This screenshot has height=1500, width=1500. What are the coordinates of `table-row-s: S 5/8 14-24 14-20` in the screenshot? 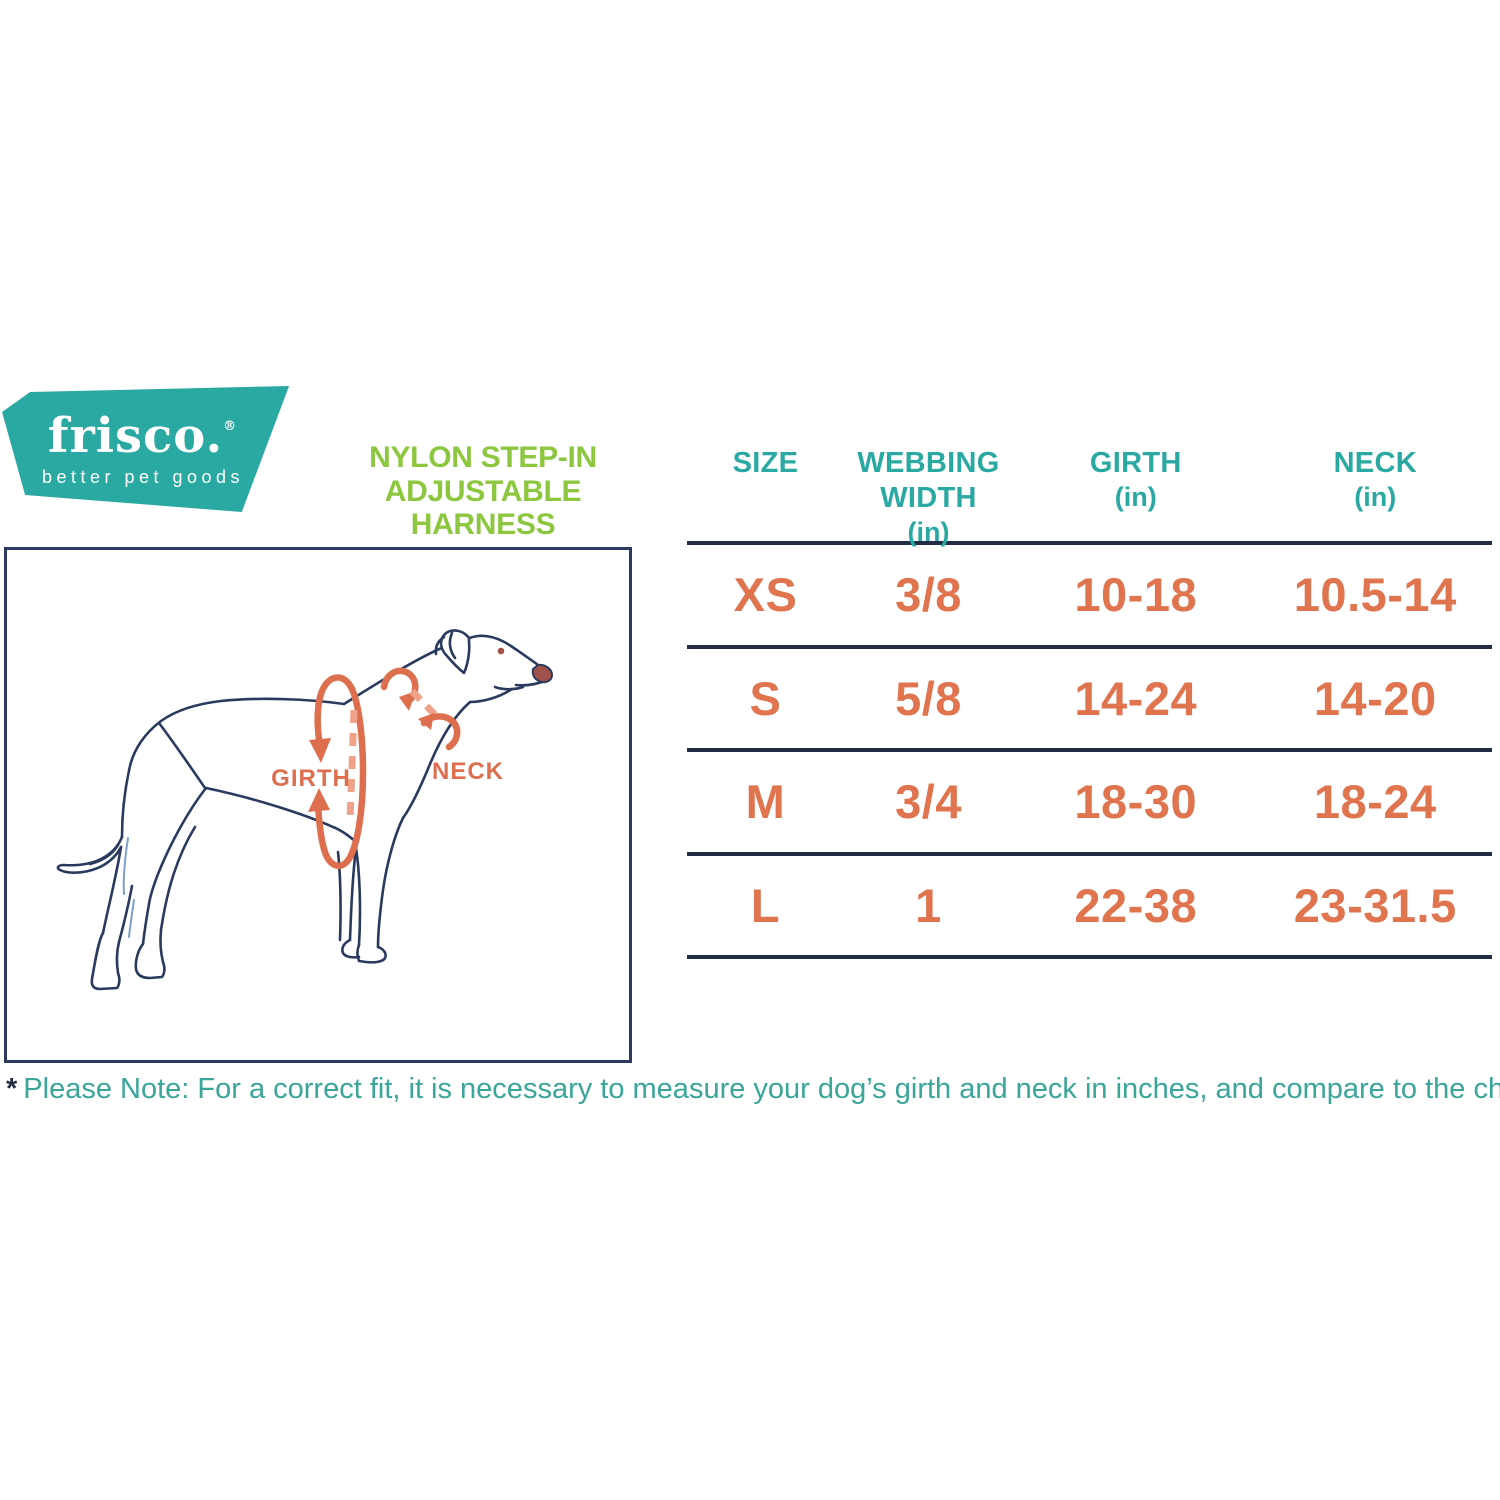 It's located at (1089, 700).